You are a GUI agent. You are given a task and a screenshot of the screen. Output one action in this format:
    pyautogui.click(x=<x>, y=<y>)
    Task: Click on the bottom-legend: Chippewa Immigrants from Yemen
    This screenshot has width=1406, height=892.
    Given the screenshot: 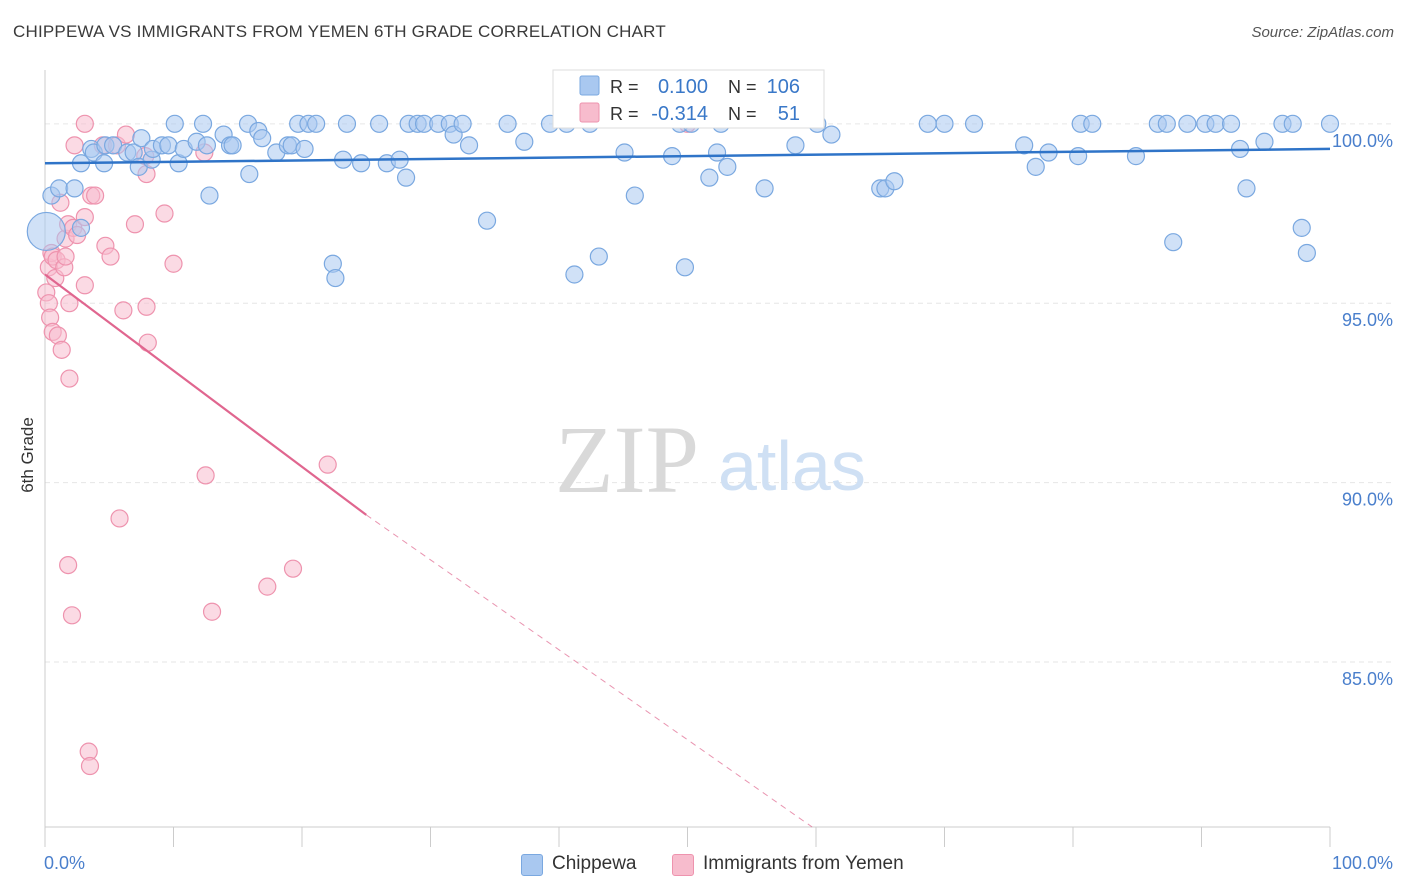 What is the action you would take?
    pyautogui.click(x=703, y=865)
    